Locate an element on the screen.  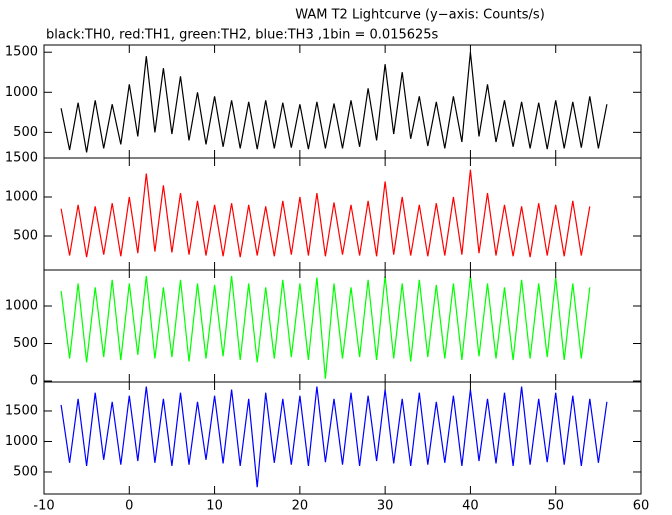
x-tick-label: 30 is located at coordinates (385, 506).